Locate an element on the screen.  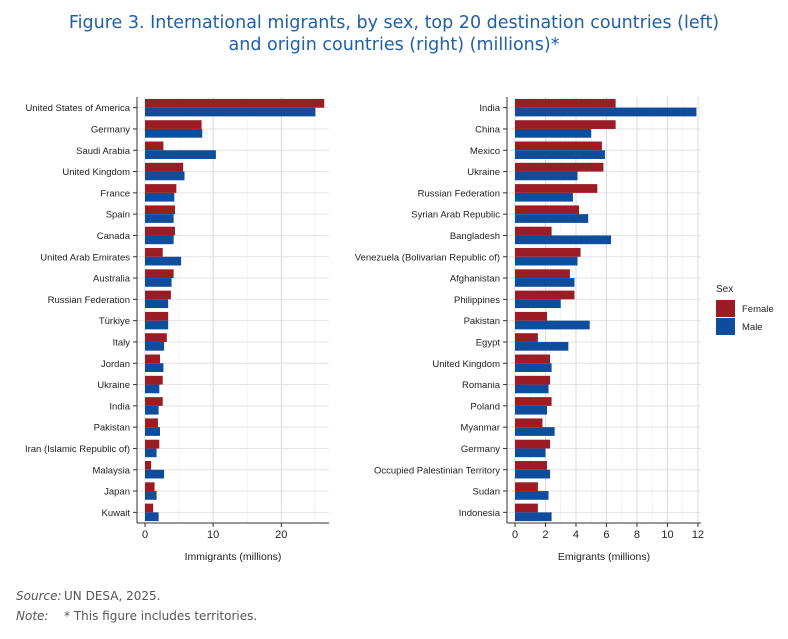
y-tick-label: United Arab Emirates is located at coordinates (85, 257).